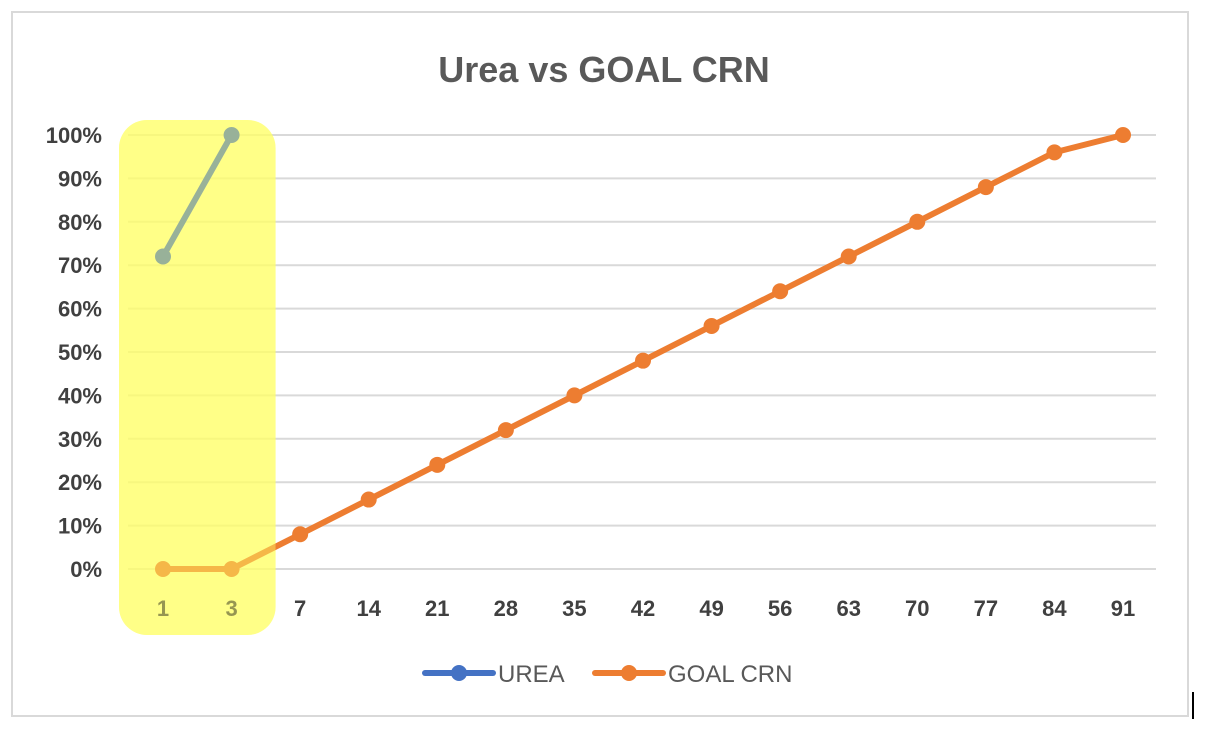 Image resolution: width=1206 pixels, height=734 pixels. What do you see at coordinates (1054, 608) in the screenshot?
I see `x-tick-label: 84` at bounding box center [1054, 608].